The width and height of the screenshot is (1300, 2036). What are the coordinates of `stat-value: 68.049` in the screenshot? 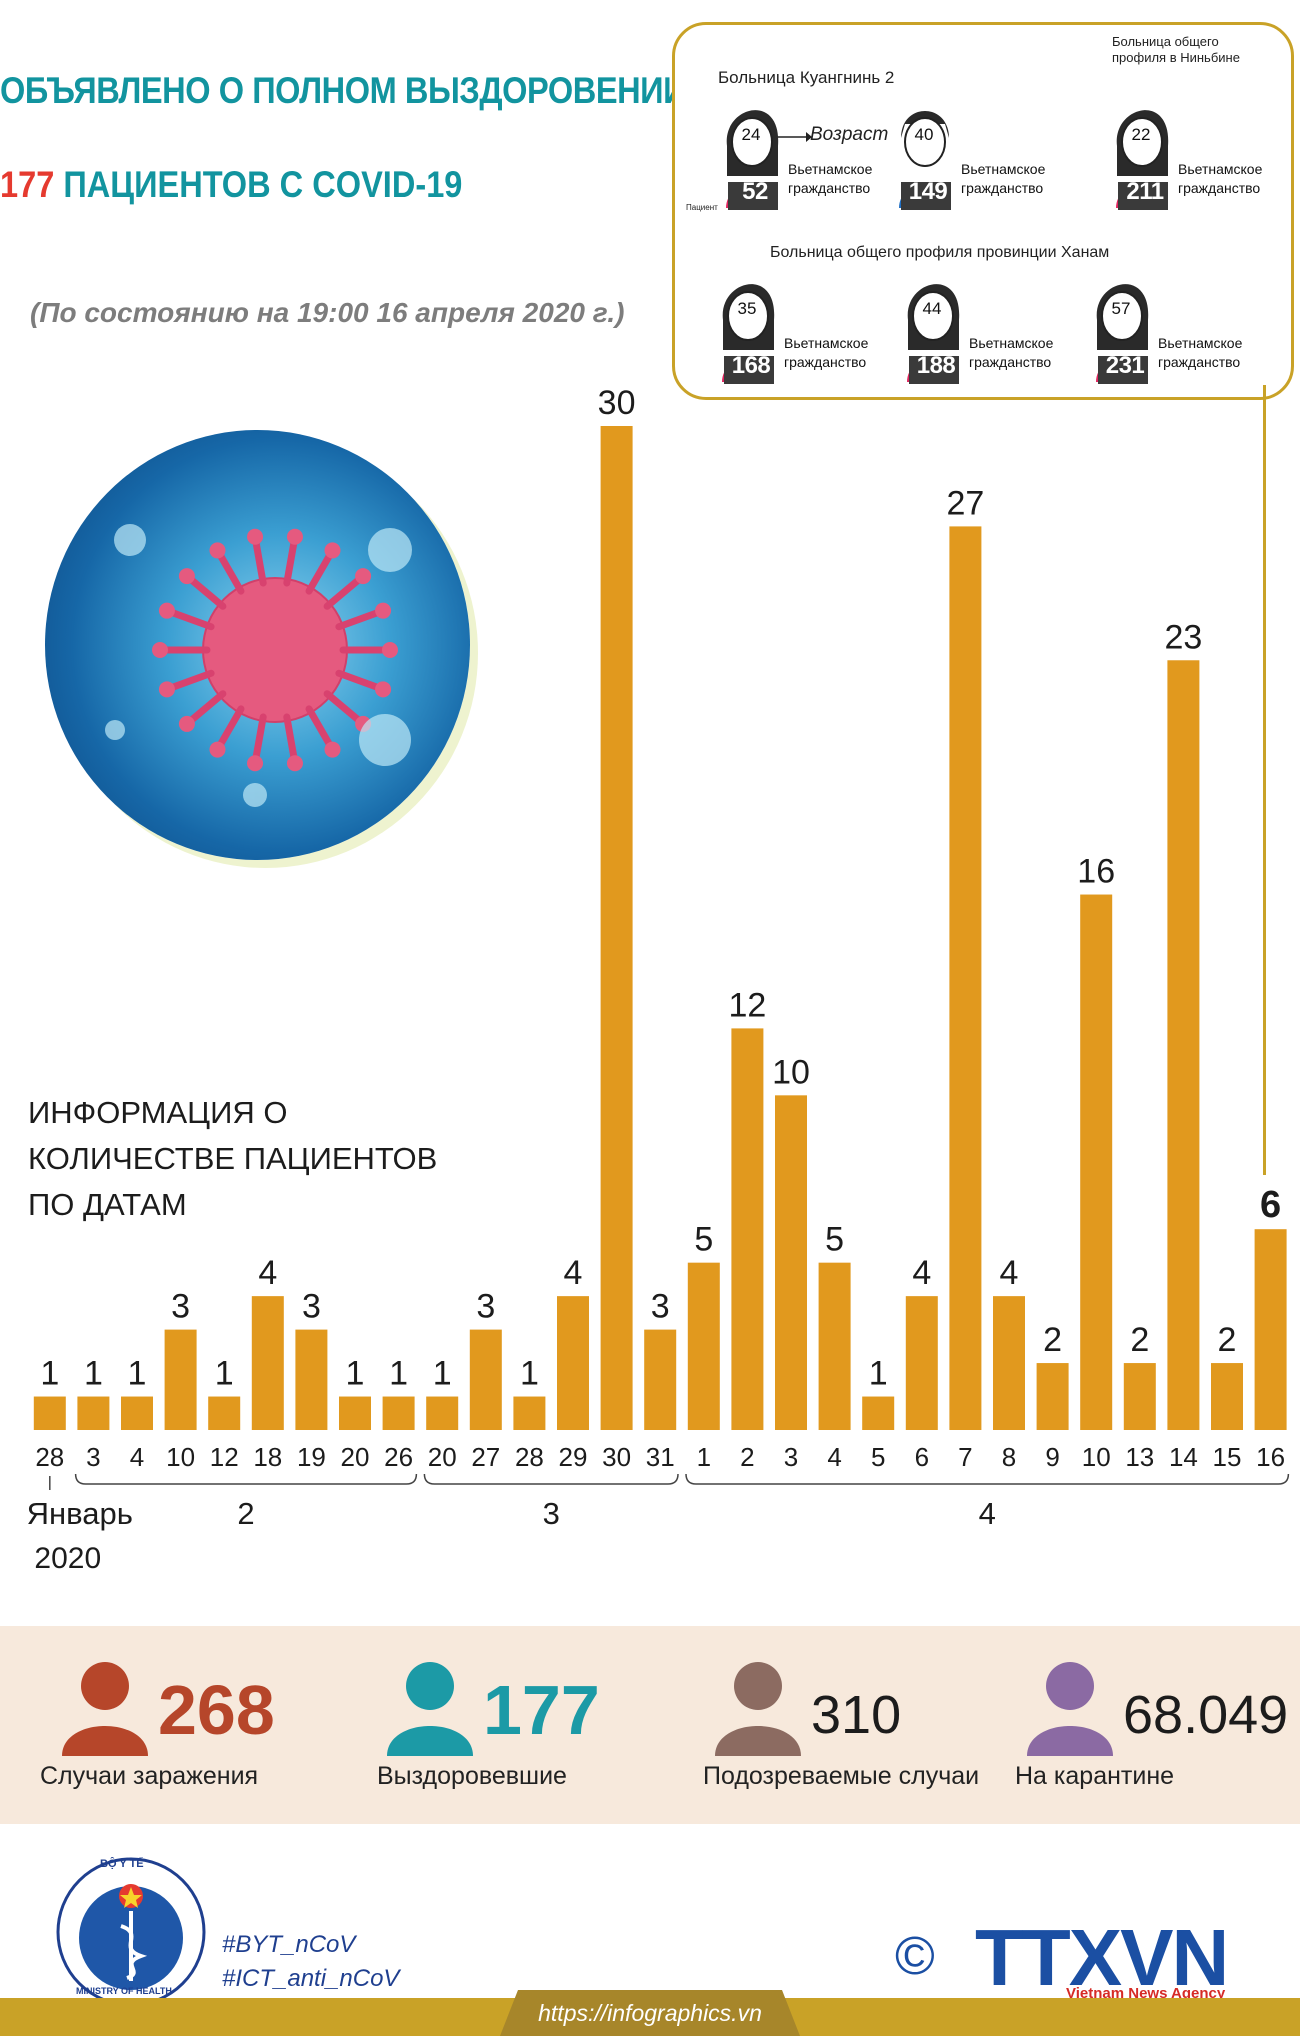 It's located at (1206, 1715).